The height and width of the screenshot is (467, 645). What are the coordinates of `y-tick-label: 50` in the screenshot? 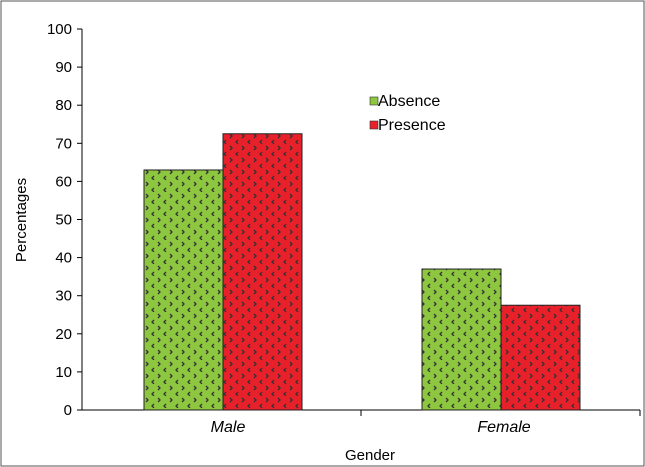 It's located at (63, 220).